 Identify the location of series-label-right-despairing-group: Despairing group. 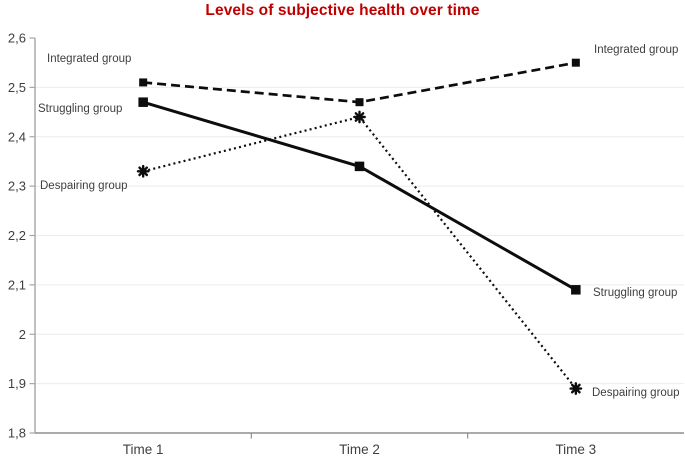
(636, 393).